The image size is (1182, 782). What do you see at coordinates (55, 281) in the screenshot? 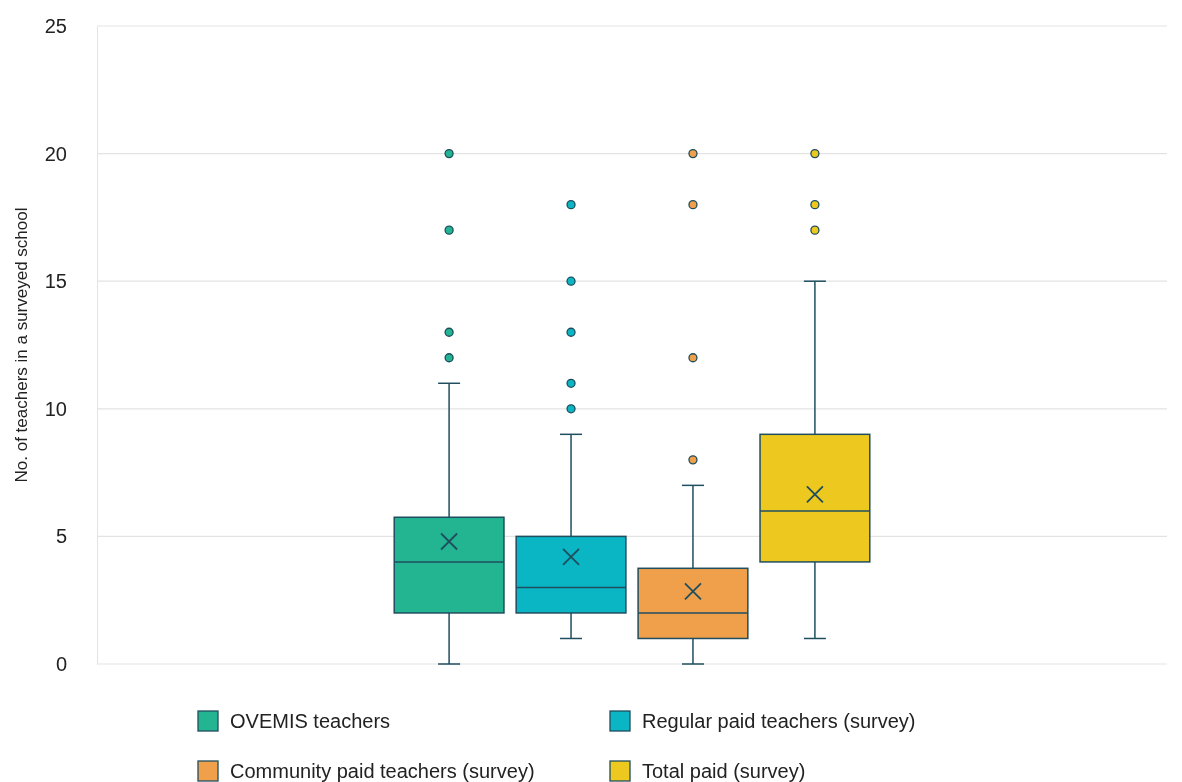
I see `y-tick-label: 15` at bounding box center [55, 281].